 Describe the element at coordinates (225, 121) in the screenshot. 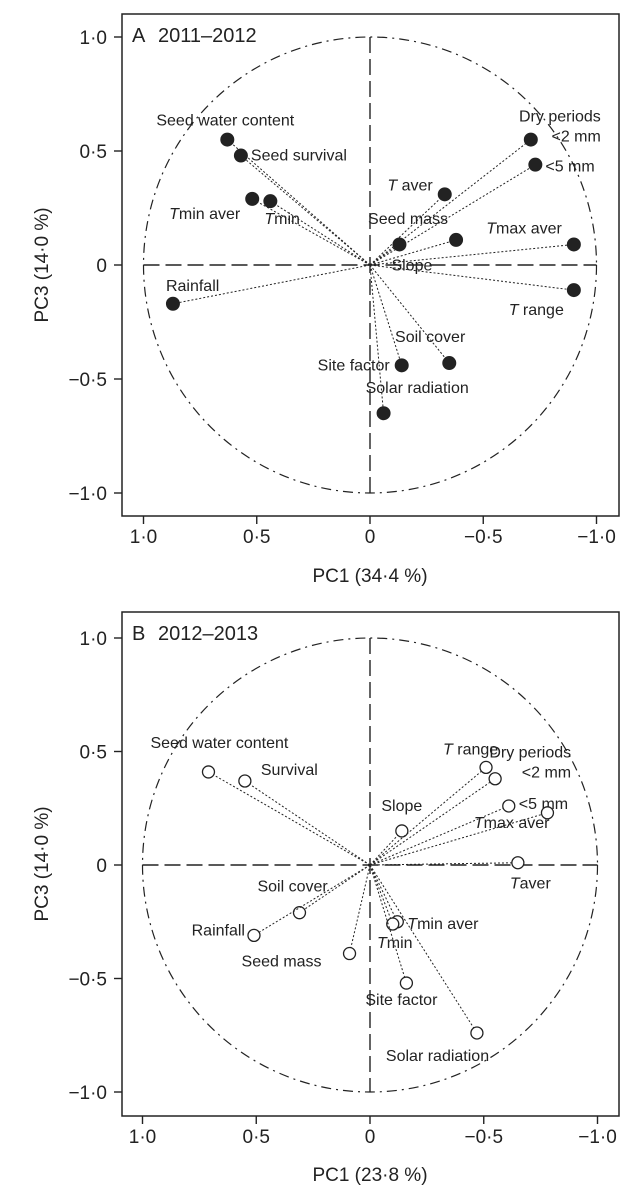

I see `panel-a-label-seed-water-content: Seed water content` at that location.